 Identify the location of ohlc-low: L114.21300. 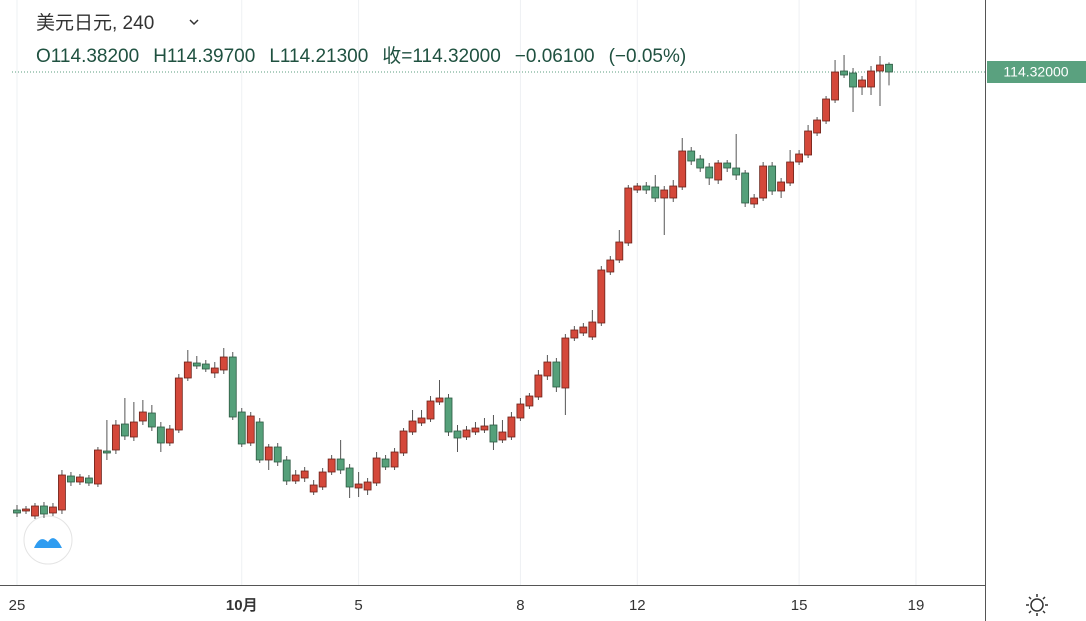
(318, 56).